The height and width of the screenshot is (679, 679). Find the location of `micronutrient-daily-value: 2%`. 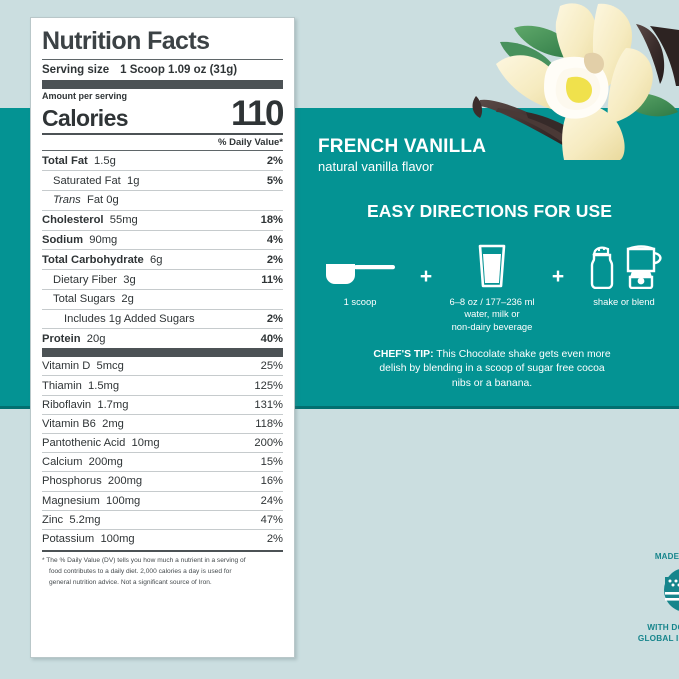

micronutrient-daily-value: 2% is located at coordinates (274, 539).